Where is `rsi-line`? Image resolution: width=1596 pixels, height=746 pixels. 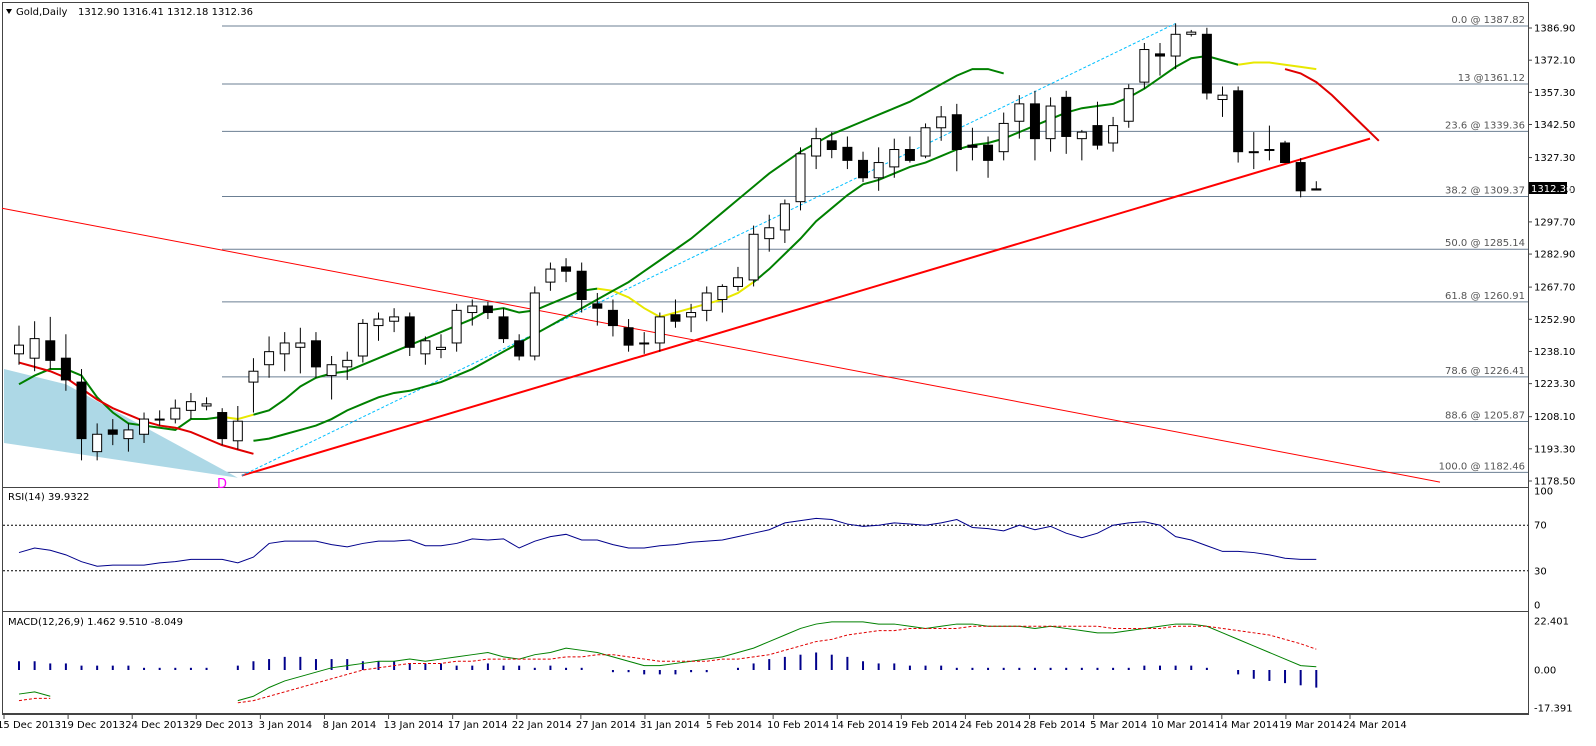
rsi-line is located at coordinates (667, 542).